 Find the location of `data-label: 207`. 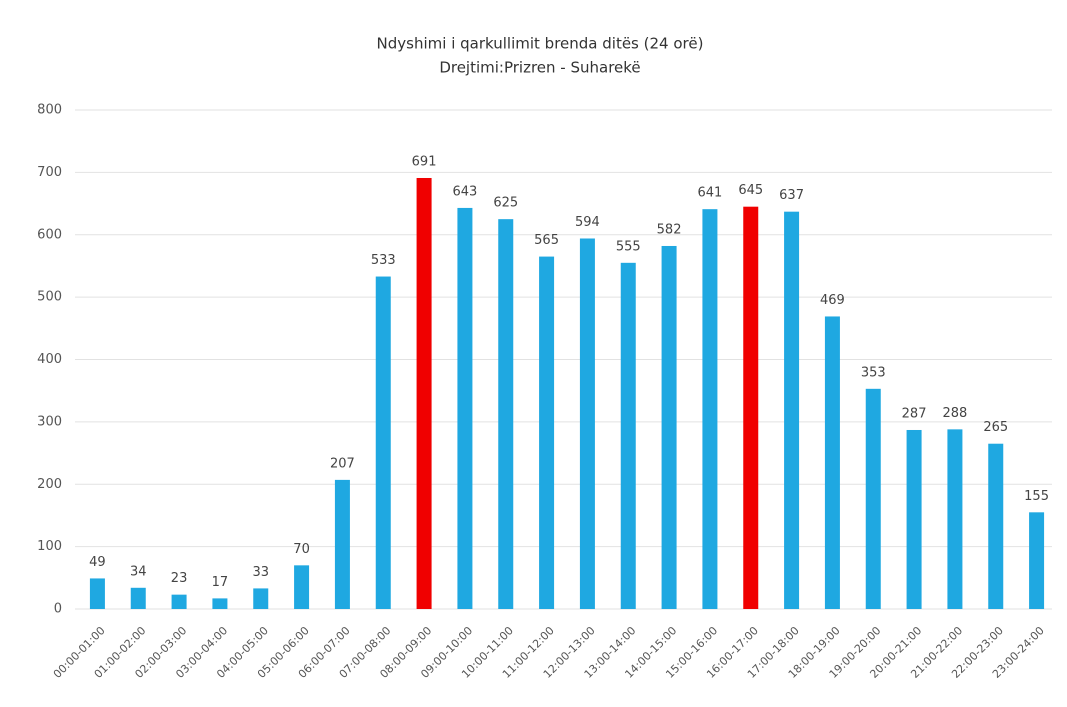

data-label: 207 is located at coordinates (342, 463).